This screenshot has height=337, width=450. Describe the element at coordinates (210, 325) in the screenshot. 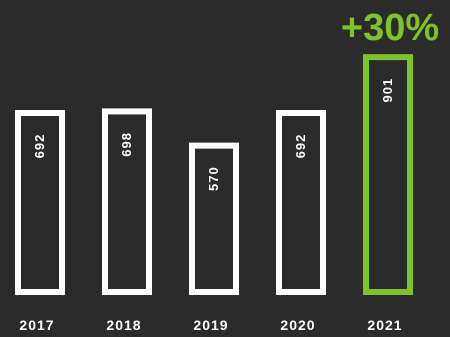

I see `category-label-2019: 2019` at that location.